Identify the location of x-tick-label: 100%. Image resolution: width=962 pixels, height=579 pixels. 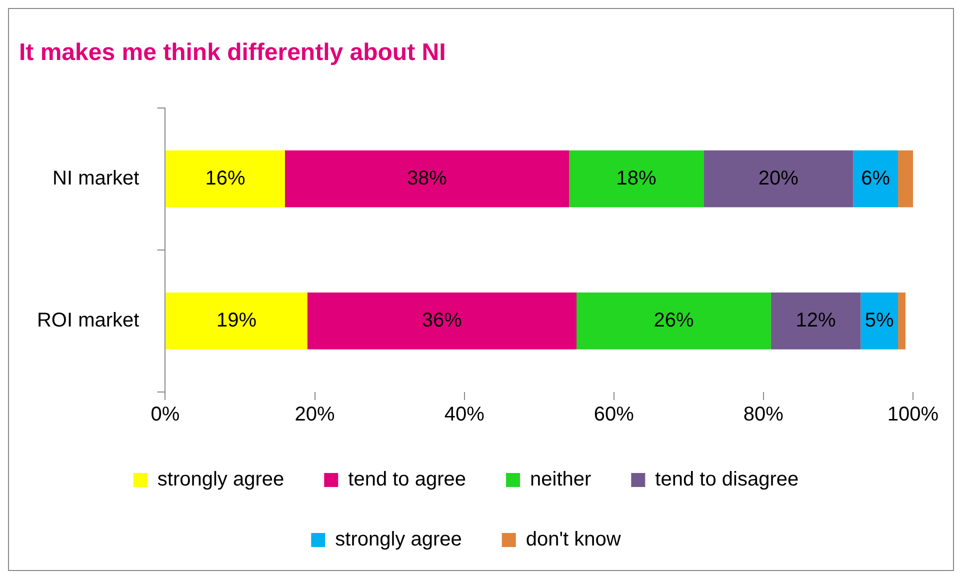
(913, 415).